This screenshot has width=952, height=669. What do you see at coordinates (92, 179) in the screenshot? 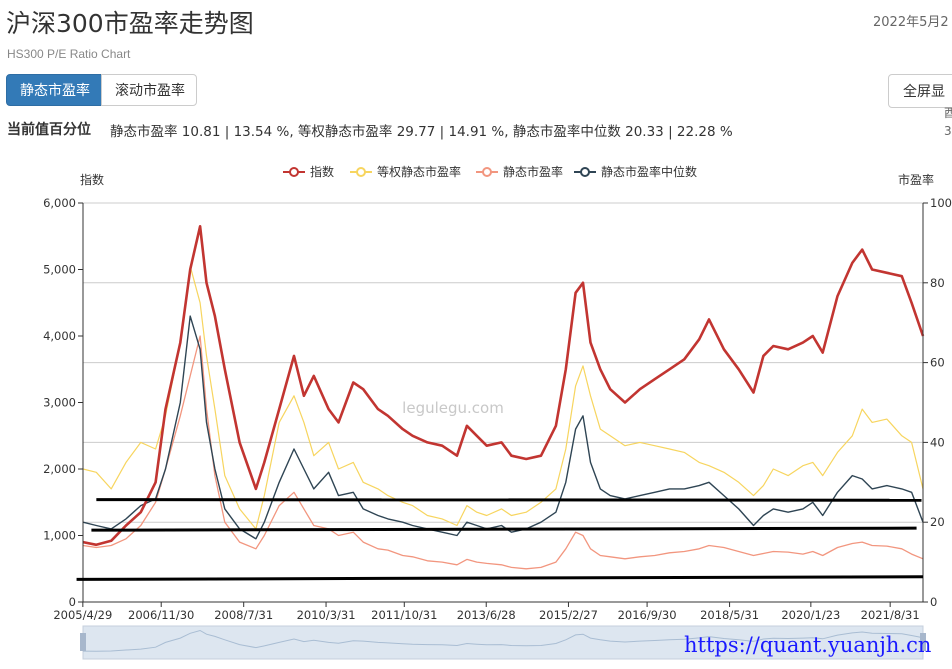
I see `y-left-axis-label: 指数` at bounding box center [92, 179].